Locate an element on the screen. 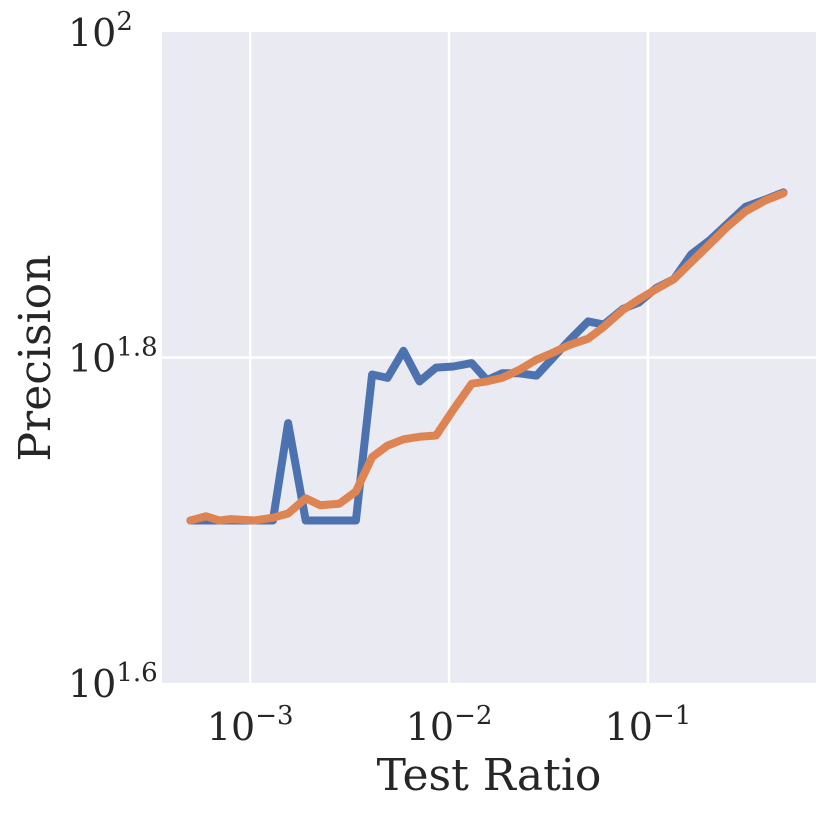 Image resolution: width=831 pixels, height=814 pixels. y-axis-label: Precision is located at coordinates (35, 358).